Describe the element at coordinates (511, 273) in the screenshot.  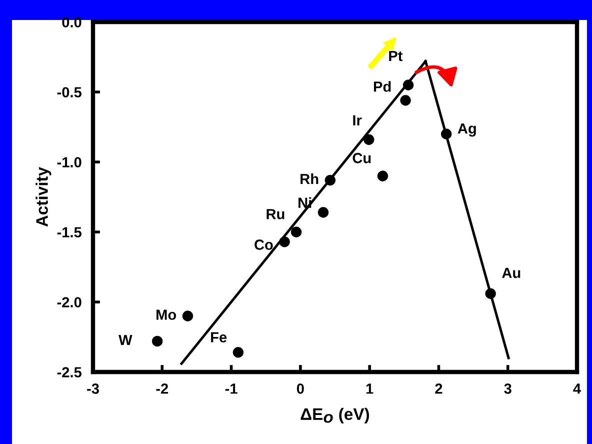
I see `annotation: Au` at that location.